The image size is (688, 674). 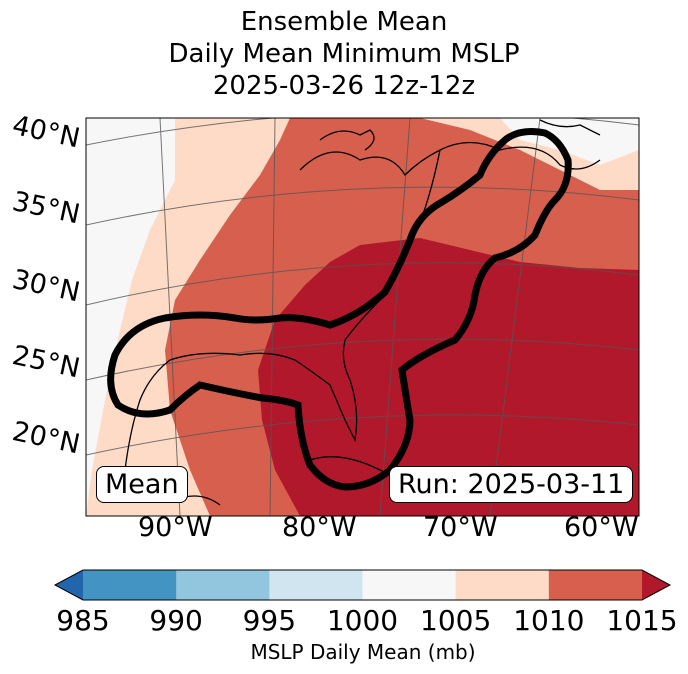 I want to click on lon-label-80w: 80°W, so click(x=319, y=527).